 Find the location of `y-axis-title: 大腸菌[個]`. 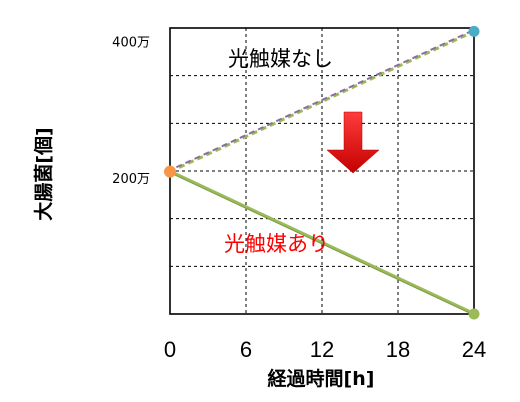

y-axis-title: 大腸菌[個] is located at coordinates (43, 173).